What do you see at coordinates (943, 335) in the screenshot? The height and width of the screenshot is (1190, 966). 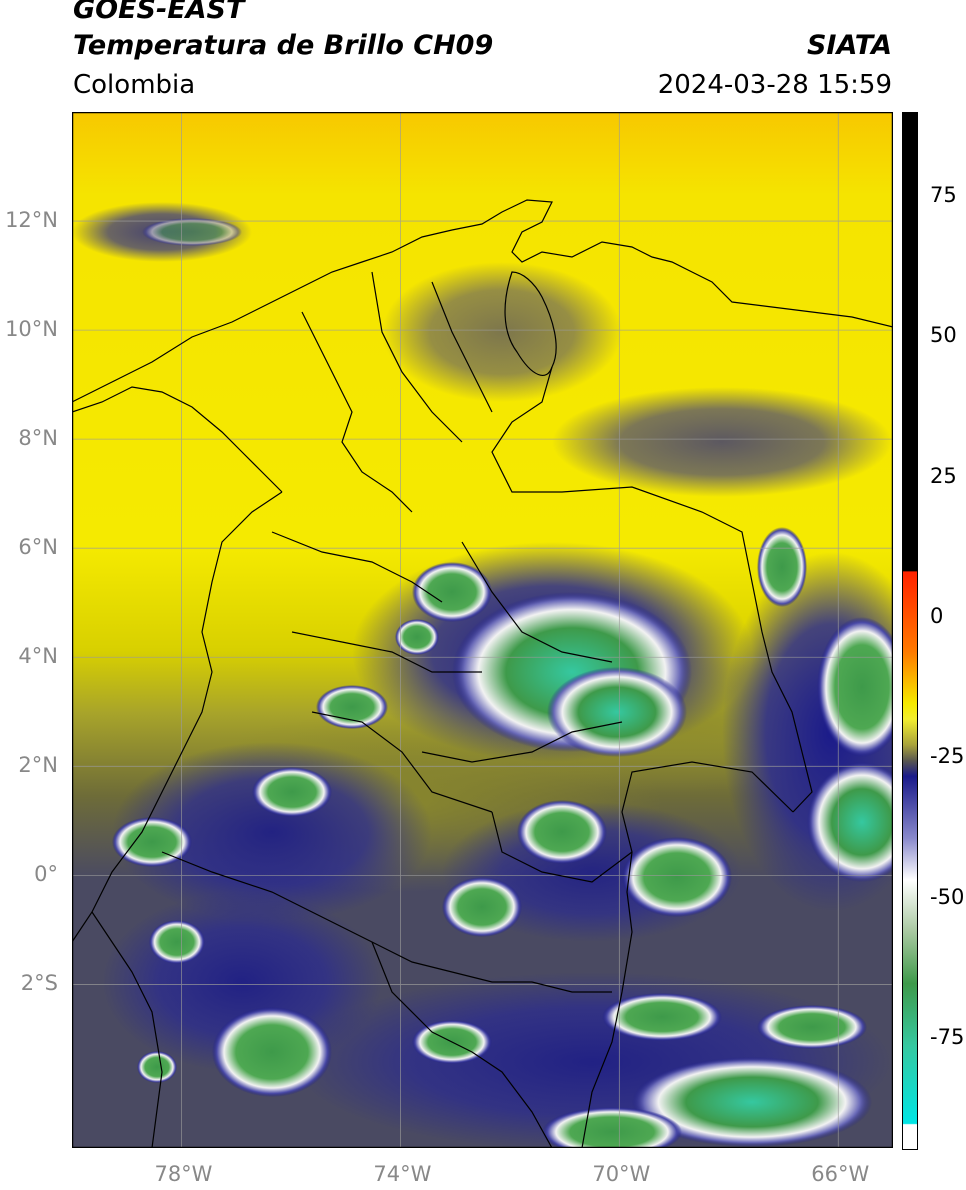 I see `colorbar-tick-label: 50` at bounding box center [943, 335].